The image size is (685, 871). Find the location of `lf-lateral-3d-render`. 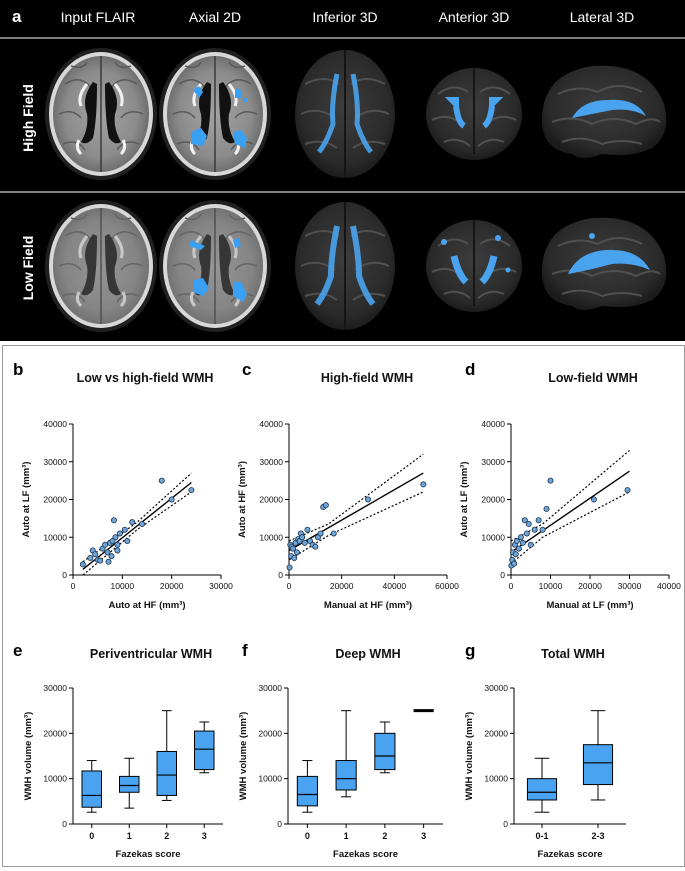

lf-lateral-3d-render is located at coordinates (604, 263).